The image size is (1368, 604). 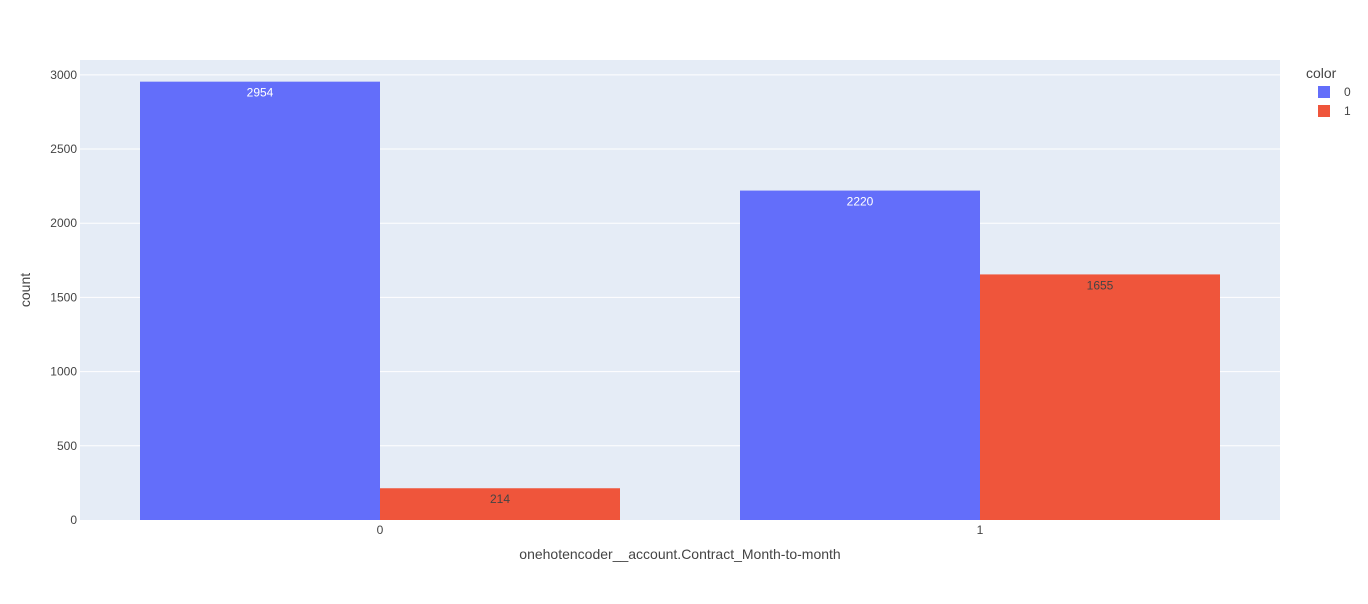 What do you see at coordinates (63, 372) in the screenshot?
I see `y-tick-label: 1000` at bounding box center [63, 372].